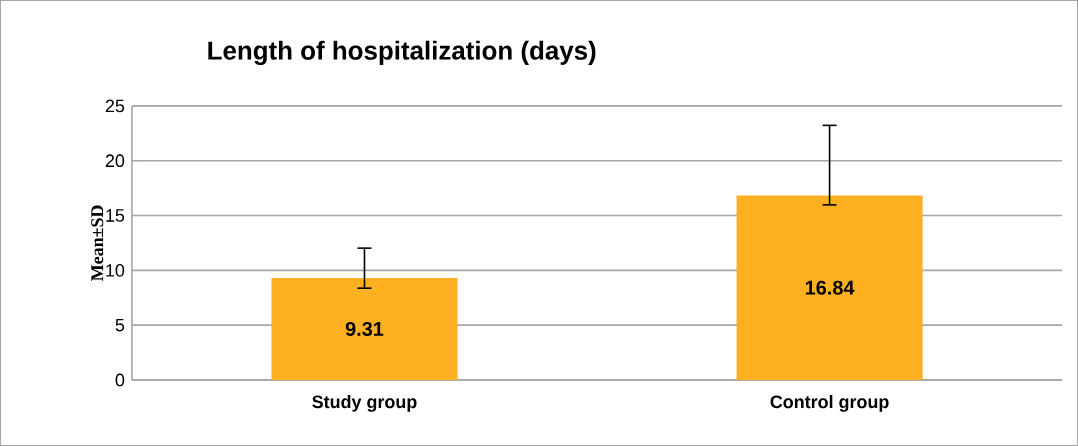 The height and width of the screenshot is (446, 1078). What do you see at coordinates (115, 215) in the screenshot?
I see `y-tick-label: 15` at bounding box center [115, 215].